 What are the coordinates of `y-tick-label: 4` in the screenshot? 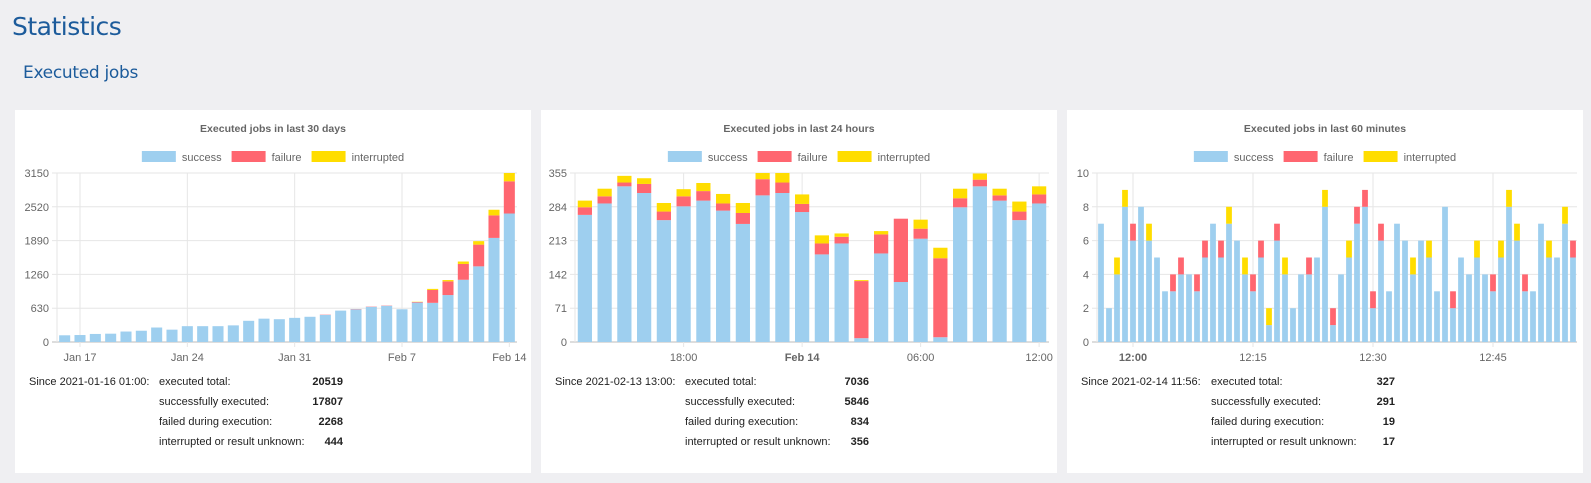 It's located at (1086, 275).